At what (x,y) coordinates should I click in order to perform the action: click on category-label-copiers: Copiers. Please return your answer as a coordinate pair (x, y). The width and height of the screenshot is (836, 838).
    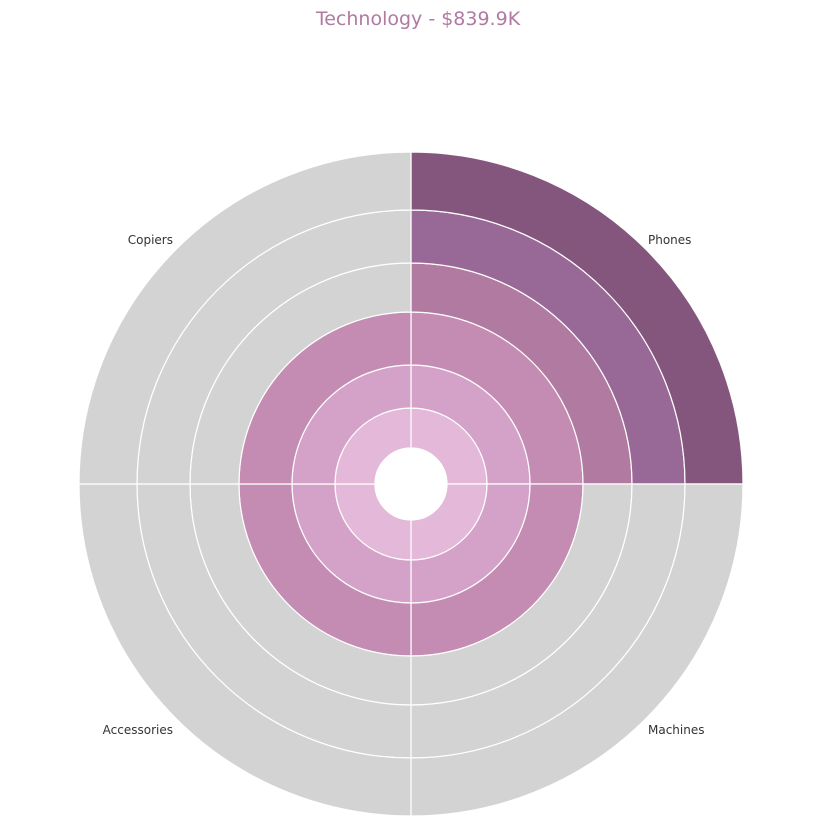
    Looking at the image, I should click on (150, 240).